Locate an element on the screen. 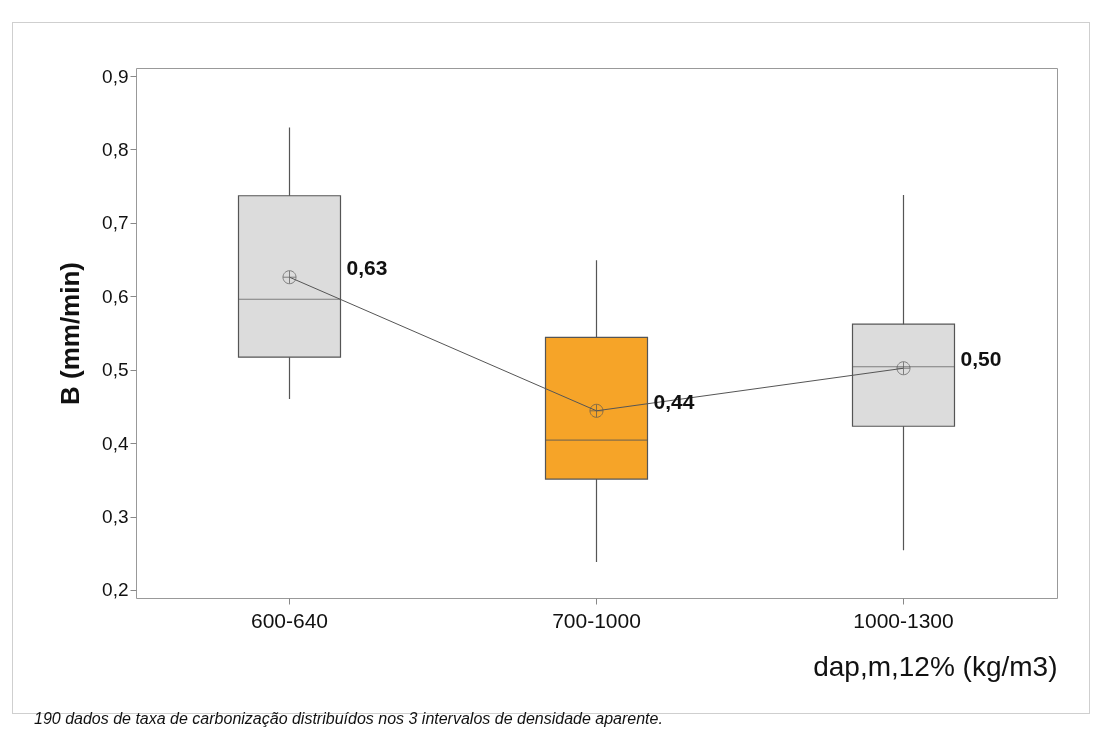  x-tick-label: 1000-1300 is located at coordinates (903, 620).